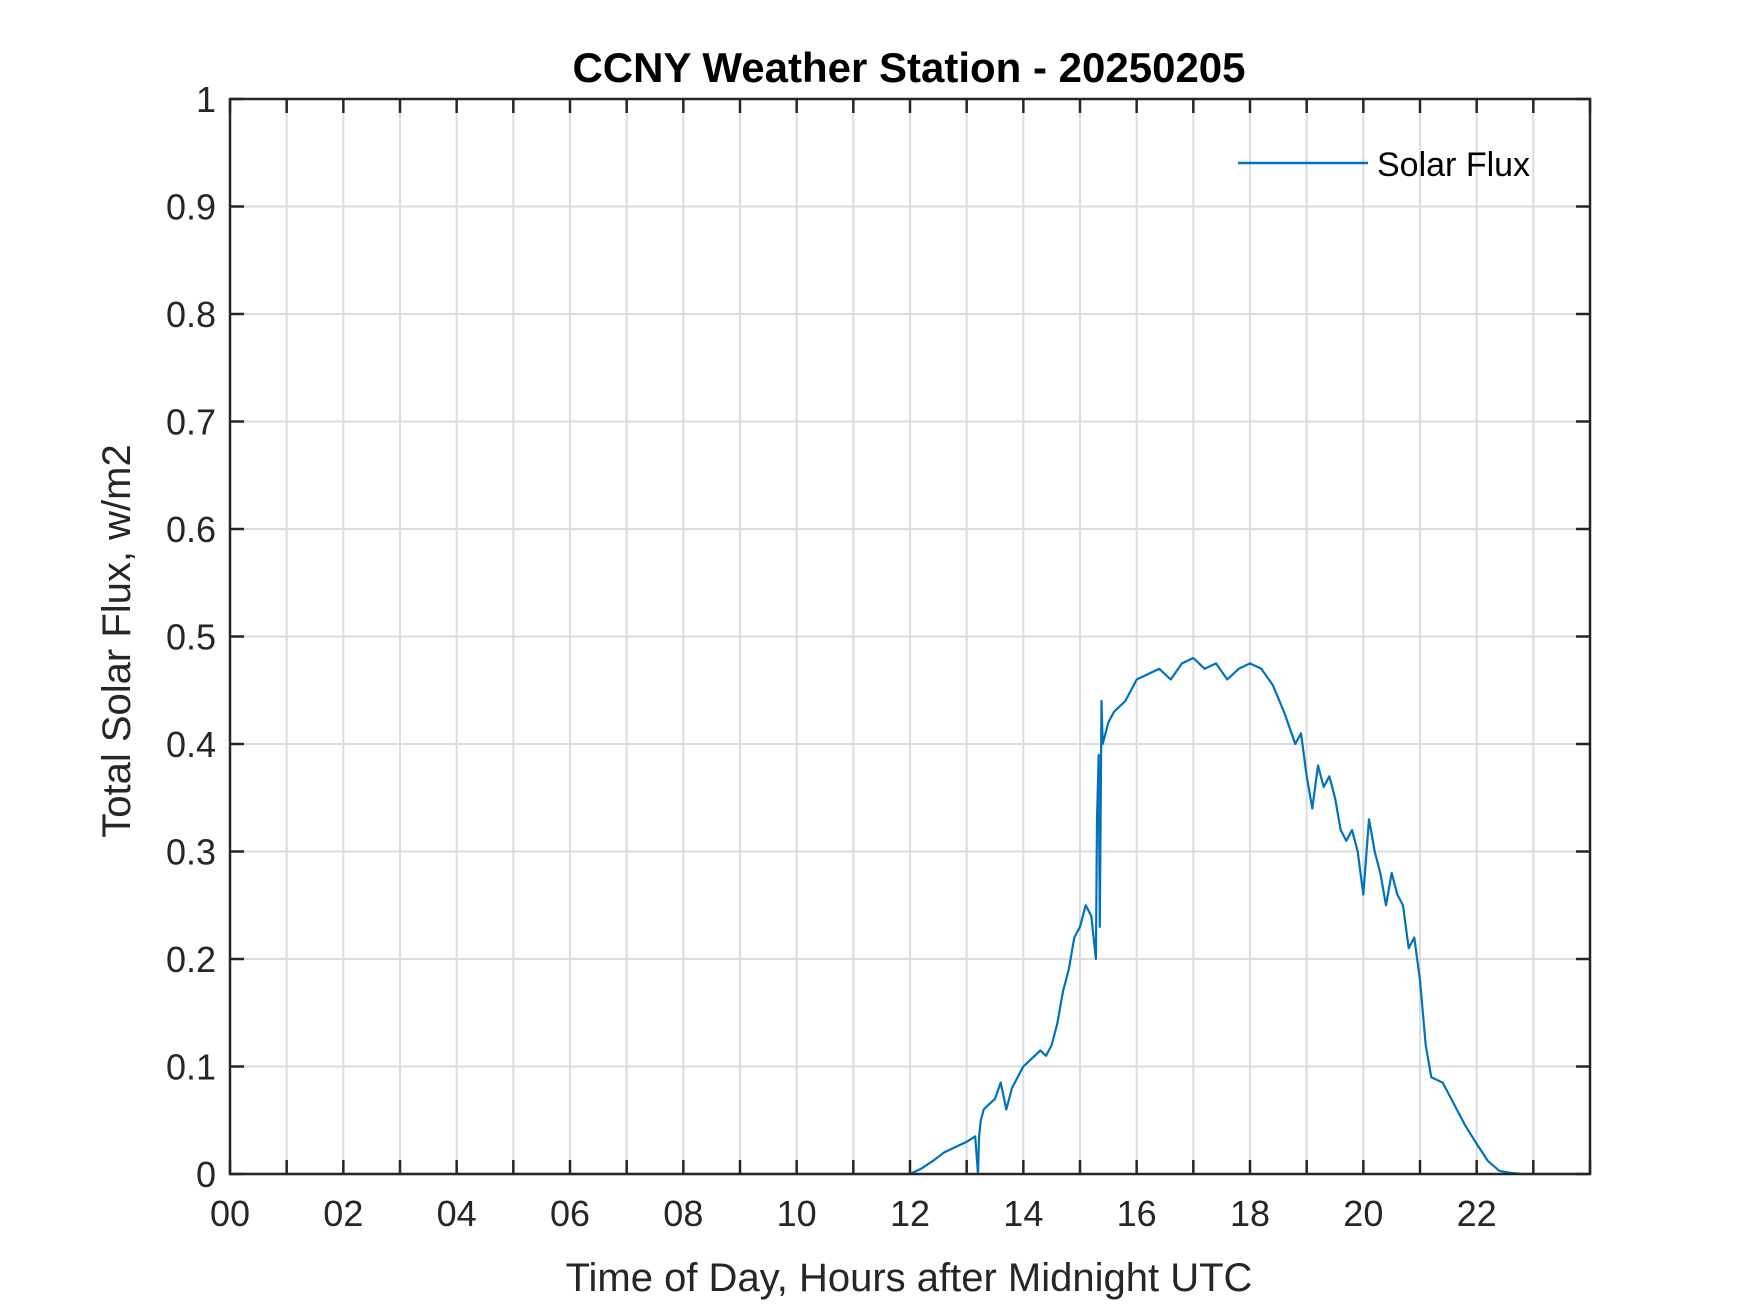 This screenshot has height=1313, width=1750. What do you see at coordinates (191, 959) in the screenshot?
I see `y-tick-label: 0.2` at bounding box center [191, 959].